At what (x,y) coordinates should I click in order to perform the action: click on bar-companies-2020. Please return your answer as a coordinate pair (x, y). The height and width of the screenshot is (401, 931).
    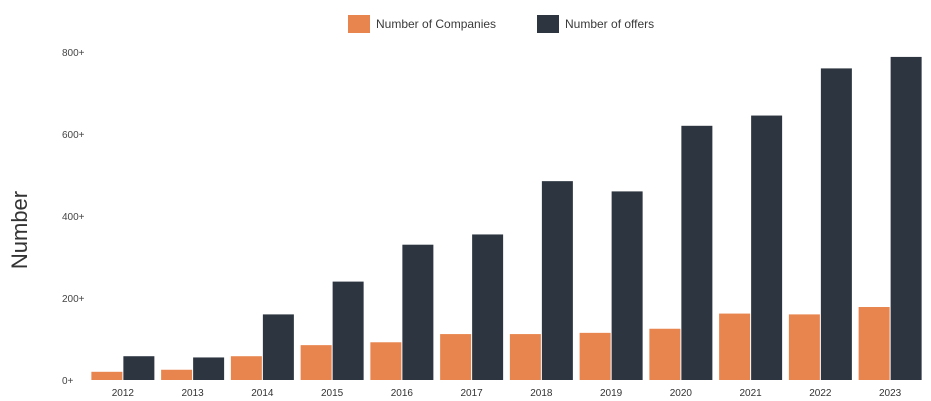
    Looking at the image, I should click on (665, 354).